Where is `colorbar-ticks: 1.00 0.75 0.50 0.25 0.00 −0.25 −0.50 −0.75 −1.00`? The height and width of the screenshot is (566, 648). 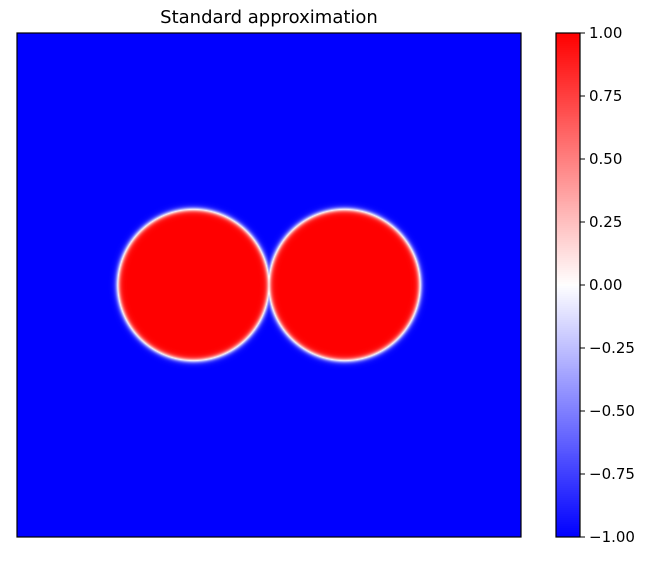
colorbar-ticks: 1.00 0.75 0.50 0.25 0.00 −0.25 −0.50 −0.75 −1.00 is located at coordinates (607, 285).